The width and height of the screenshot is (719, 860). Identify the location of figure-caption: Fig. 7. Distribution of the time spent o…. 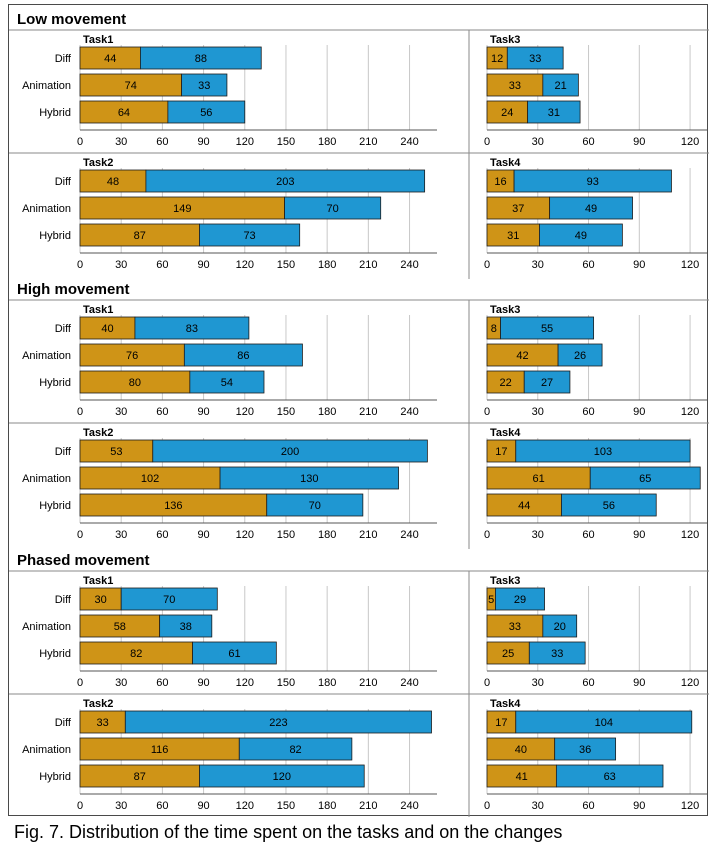
(288, 832).